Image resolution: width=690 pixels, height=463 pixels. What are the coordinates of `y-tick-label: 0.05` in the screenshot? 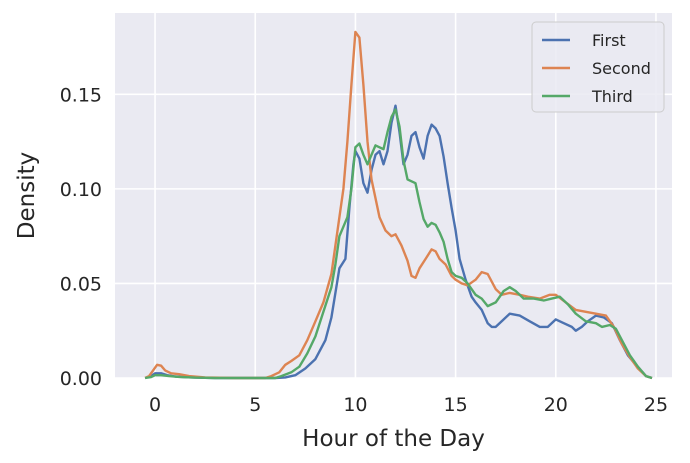 It's located at (81, 284).